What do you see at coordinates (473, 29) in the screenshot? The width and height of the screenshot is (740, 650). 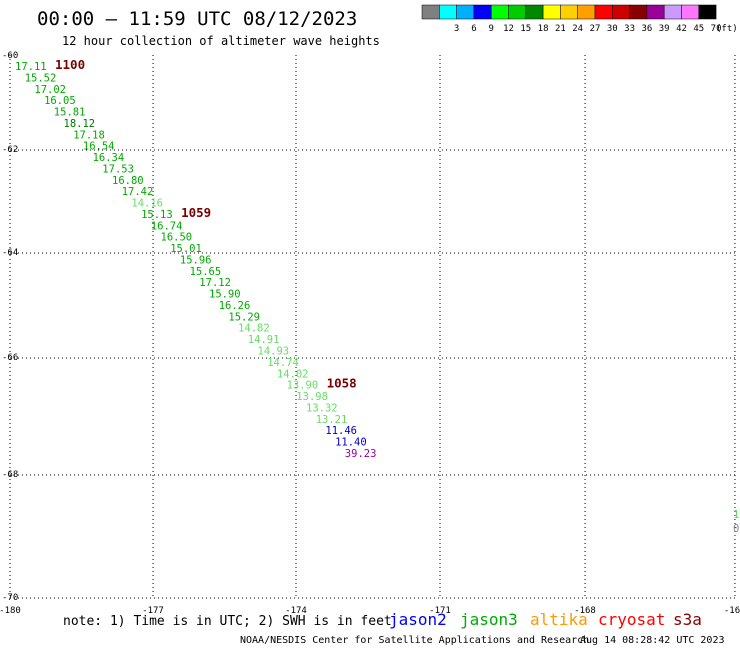 I see `legend-tick-label: 6` at bounding box center [473, 29].